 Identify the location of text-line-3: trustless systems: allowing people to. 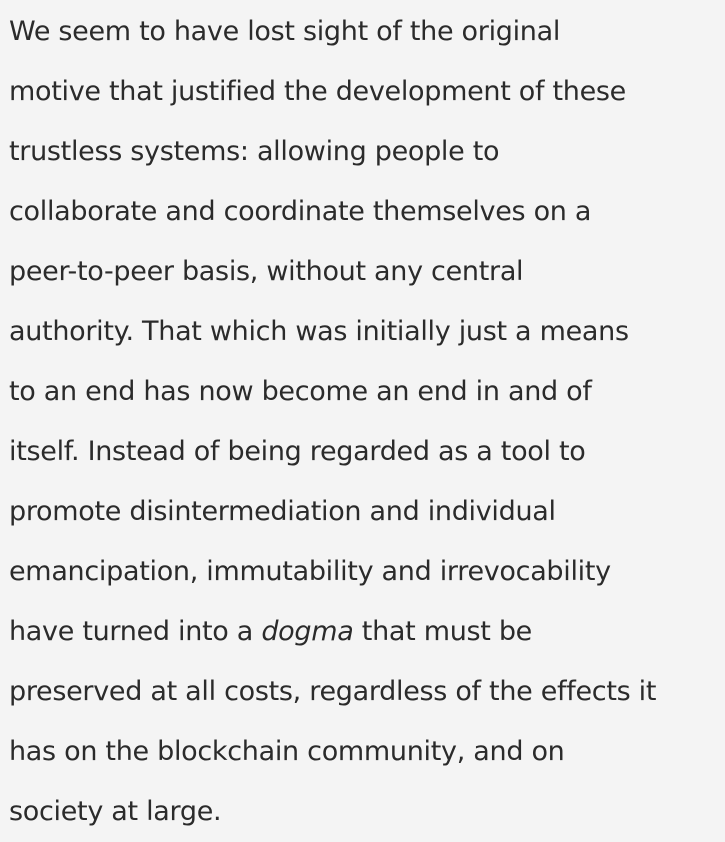
(254, 151).